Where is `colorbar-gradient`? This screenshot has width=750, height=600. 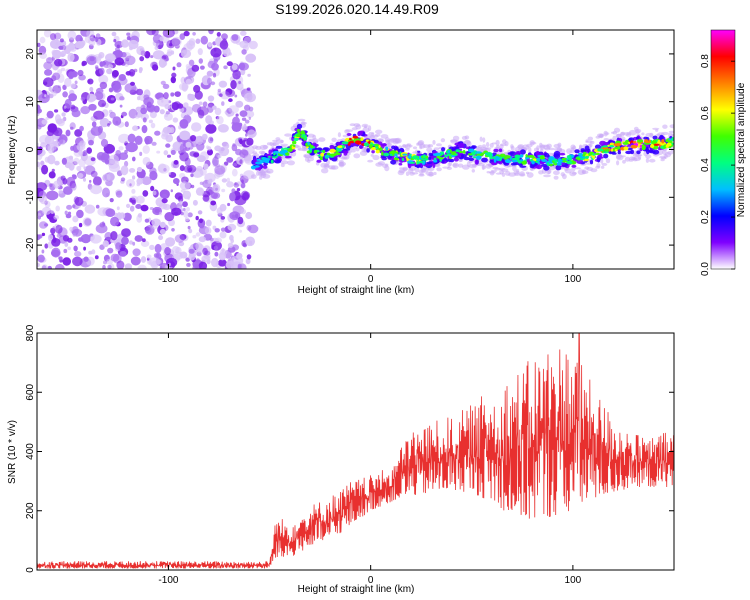
colorbar-gradient is located at coordinates (723, 149).